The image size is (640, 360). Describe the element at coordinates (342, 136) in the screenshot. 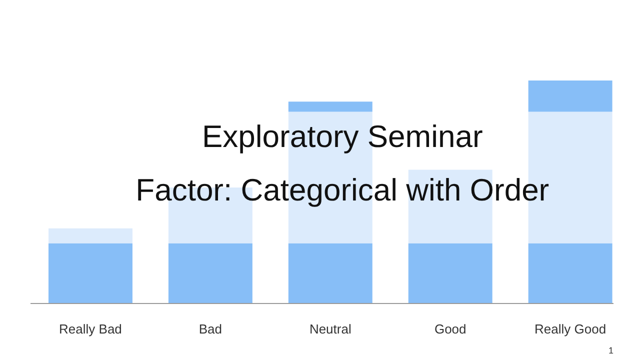

I see `text: Exploratory Seminar` at that location.